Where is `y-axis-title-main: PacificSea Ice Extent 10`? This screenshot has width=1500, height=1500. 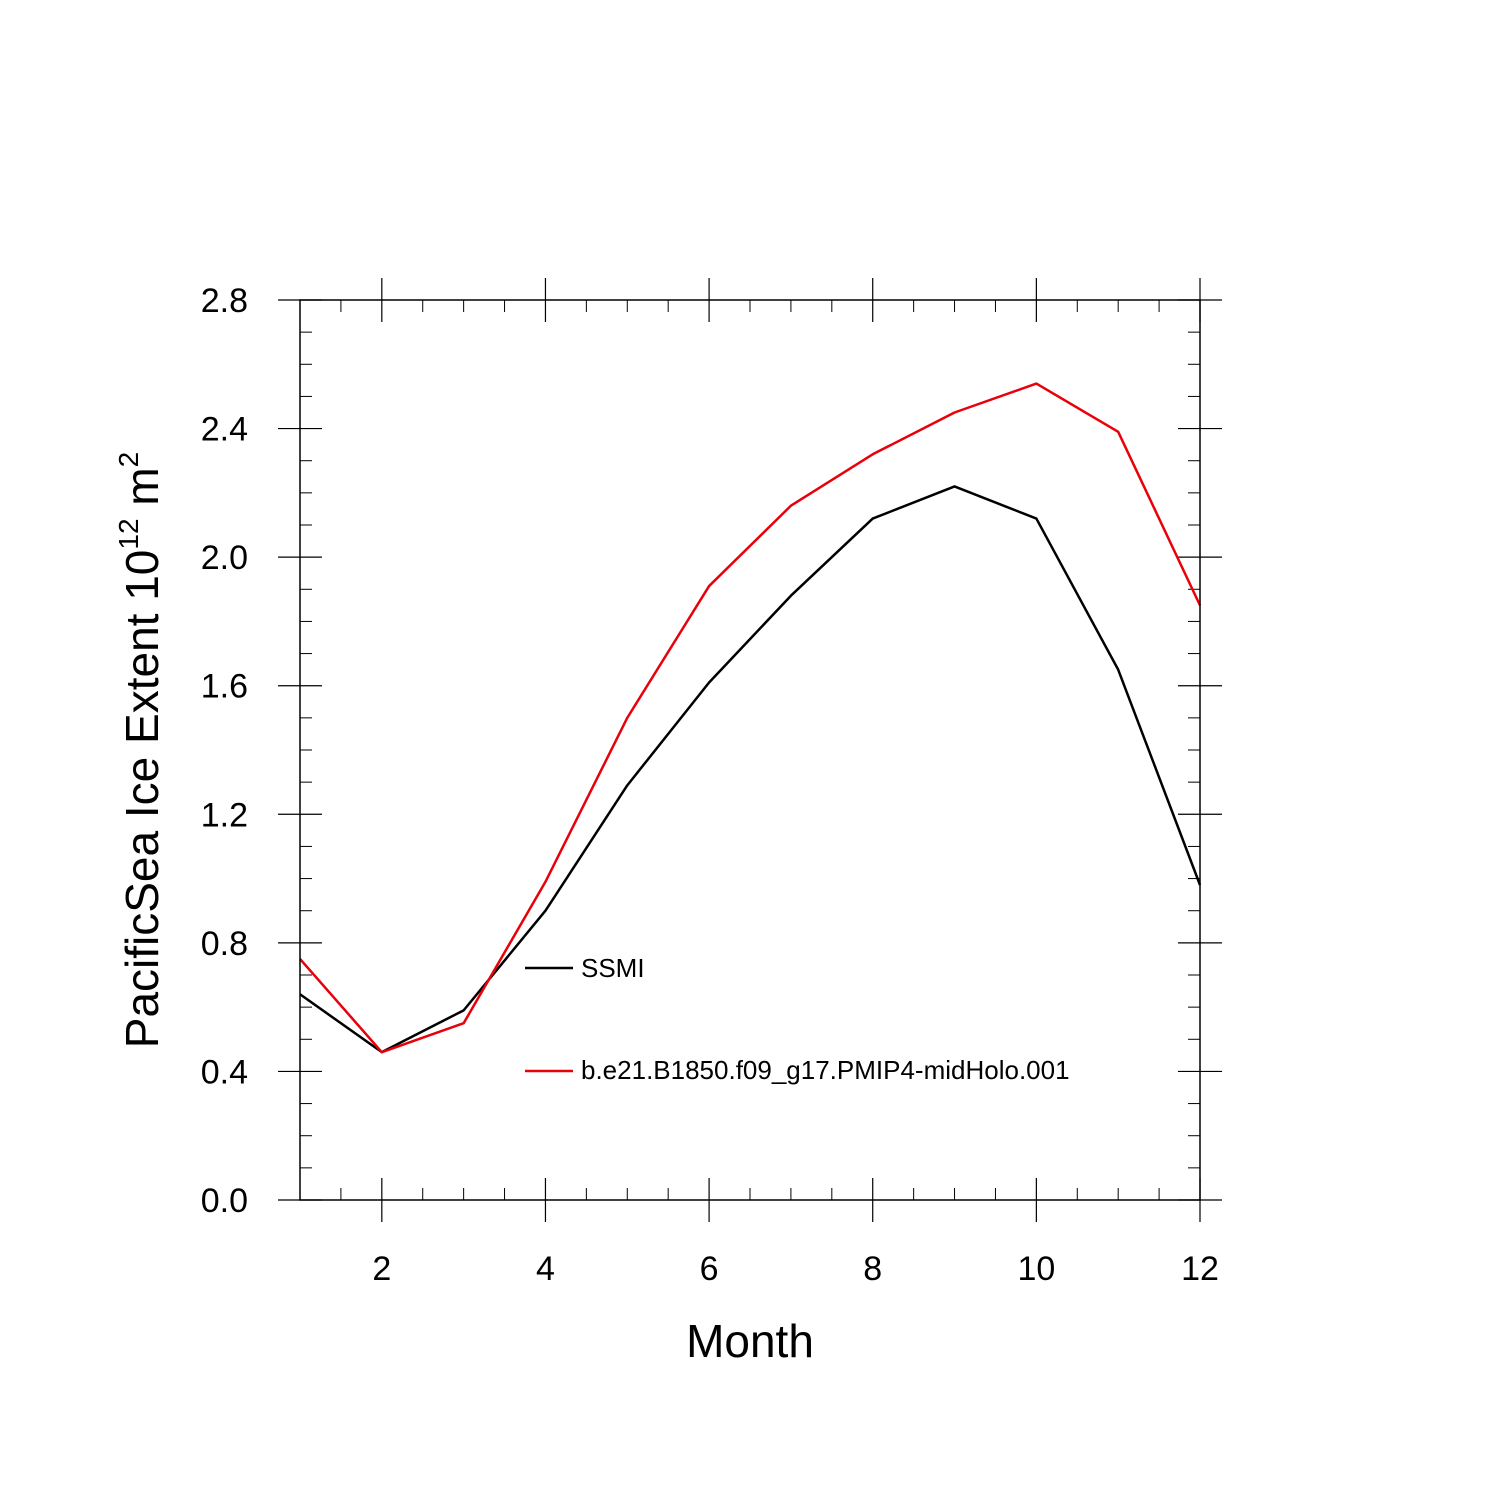
y-axis-title-main: PacificSea Ice Extent 10 is located at coordinates (142, 799).